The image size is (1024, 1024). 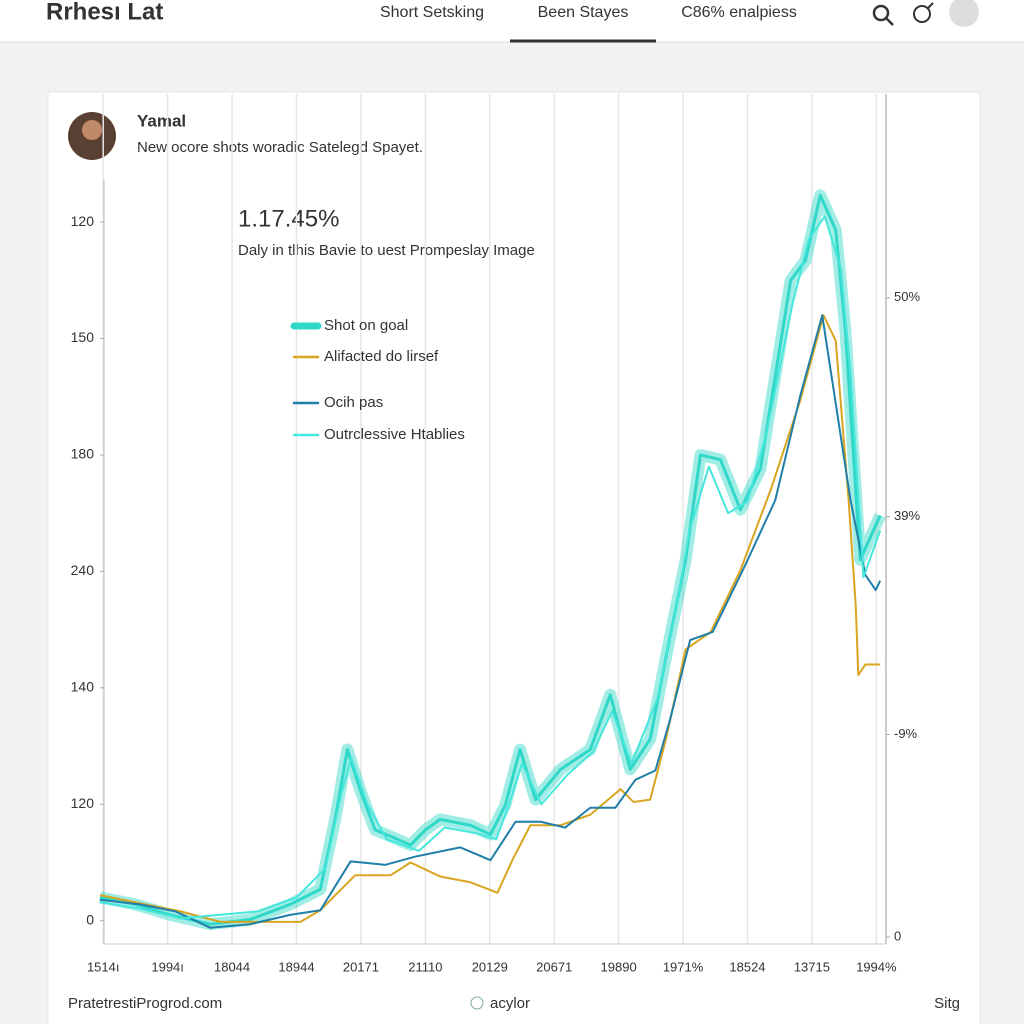 What do you see at coordinates (83, 570) in the screenshot?
I see `y-tick-label: 240` at bounding box center [83, 570].